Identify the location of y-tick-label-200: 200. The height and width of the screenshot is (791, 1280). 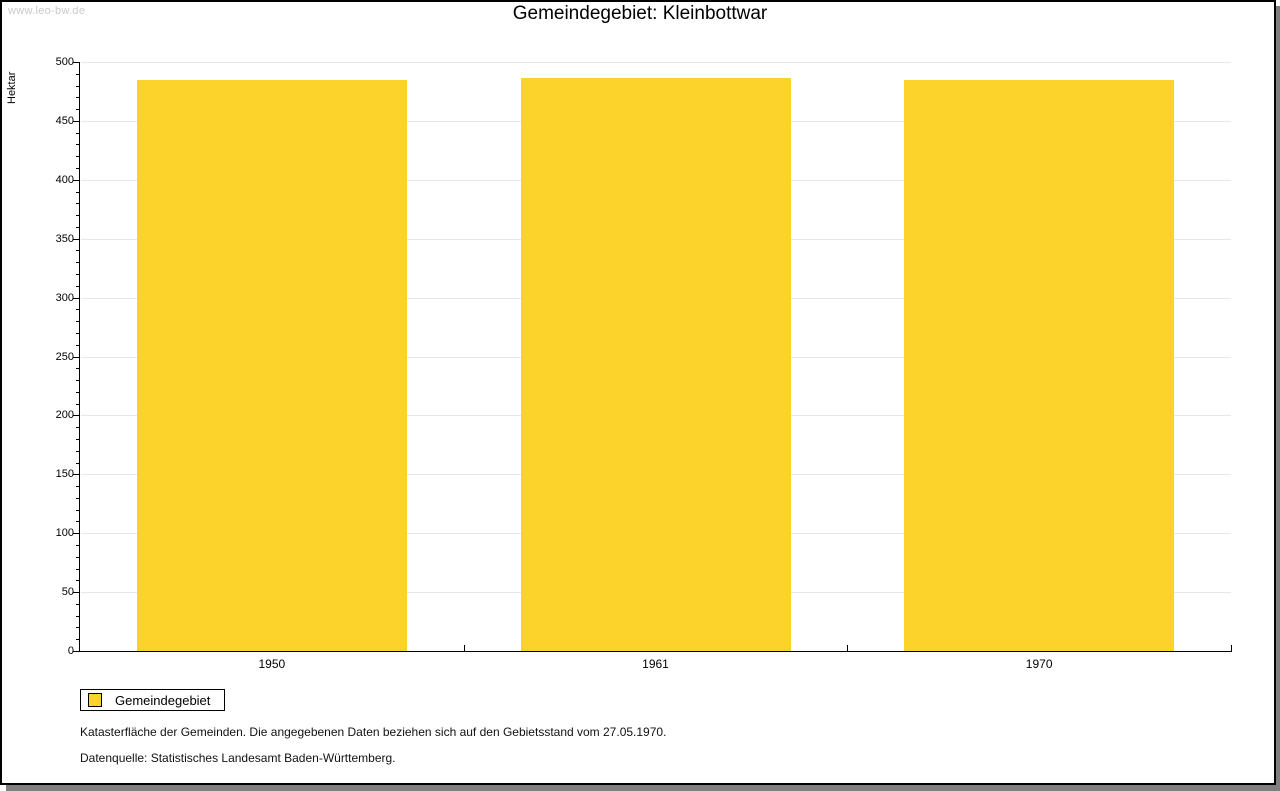
(64, 415).